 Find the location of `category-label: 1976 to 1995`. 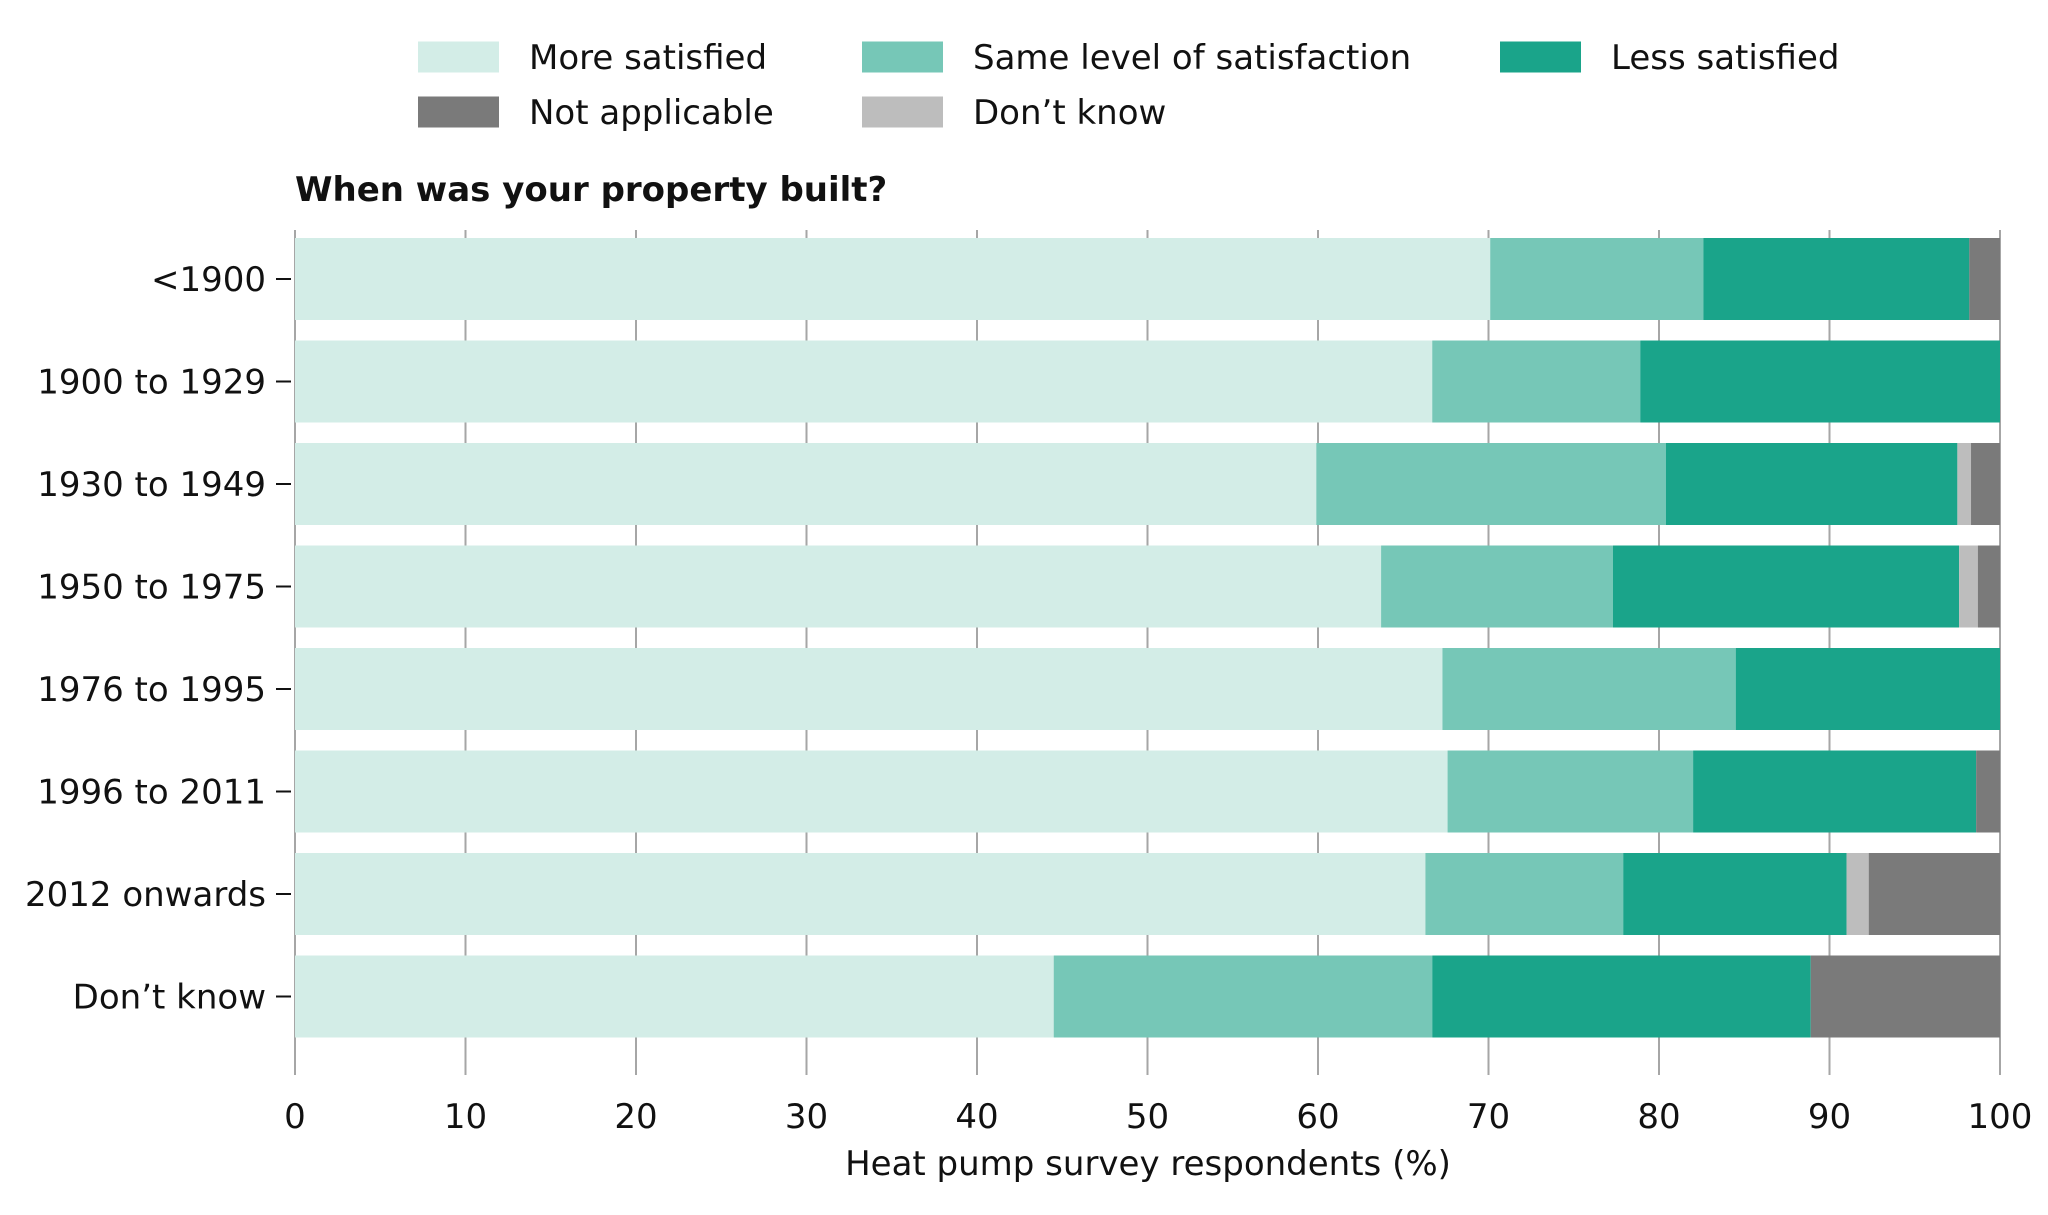

category-label: 1976 to 1995 is located at coordinates (151, 690).